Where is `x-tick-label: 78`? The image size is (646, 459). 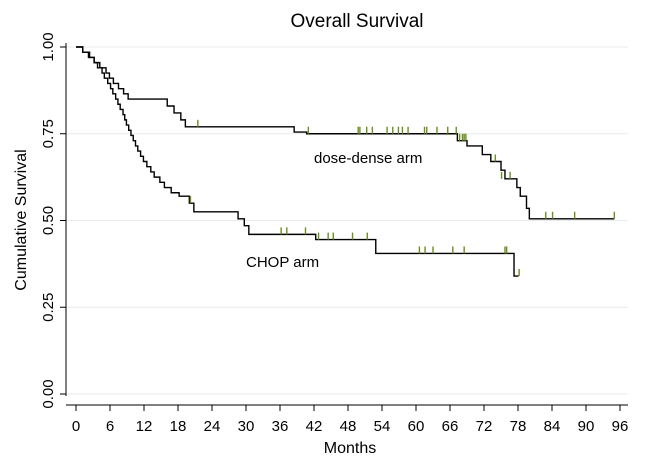
x-tick-label: 78 is located at coordinates (518, 426).